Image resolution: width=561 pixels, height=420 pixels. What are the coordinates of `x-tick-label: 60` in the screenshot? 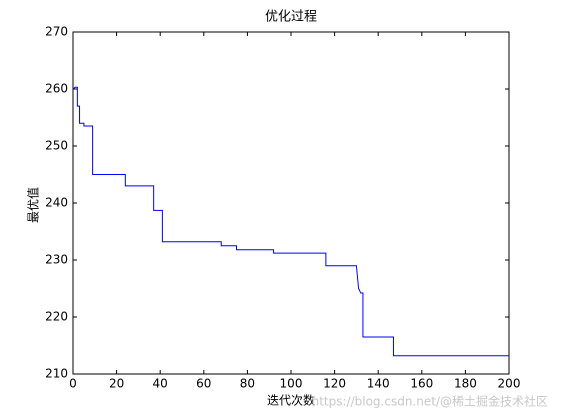 It's located at (203, 384).